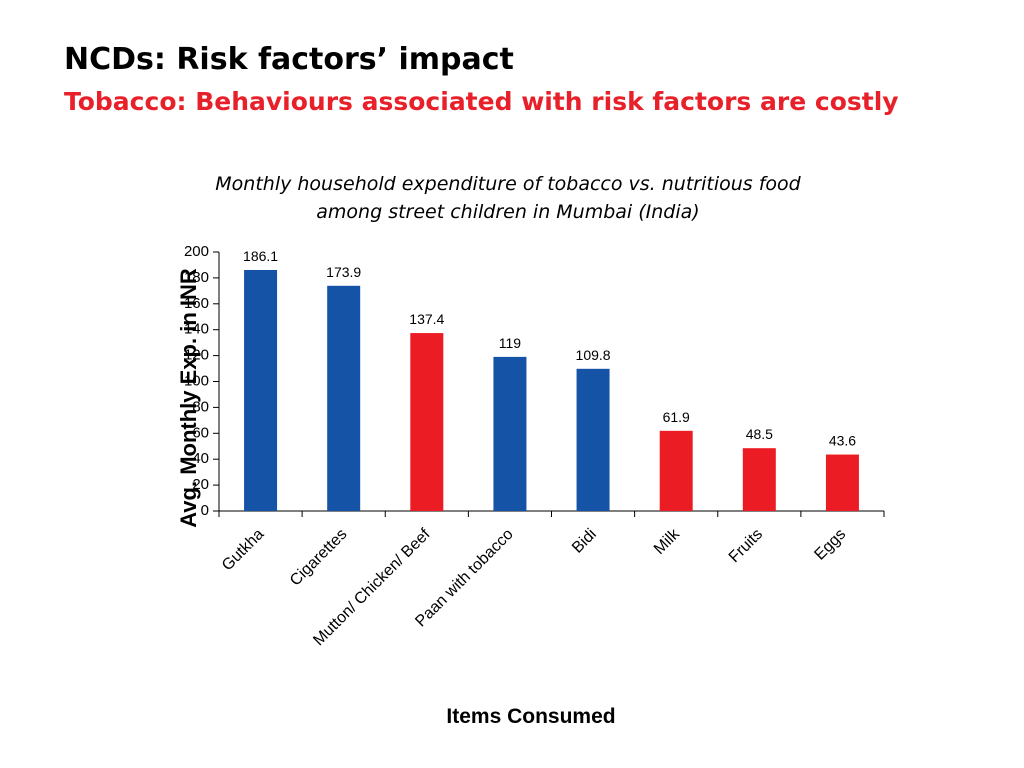 The image size is (1024, 768). Describe the element at coordinates (289, 59) in the screenshot. I see `slide-title: NCDs: Risk factors’ impact` at that location.